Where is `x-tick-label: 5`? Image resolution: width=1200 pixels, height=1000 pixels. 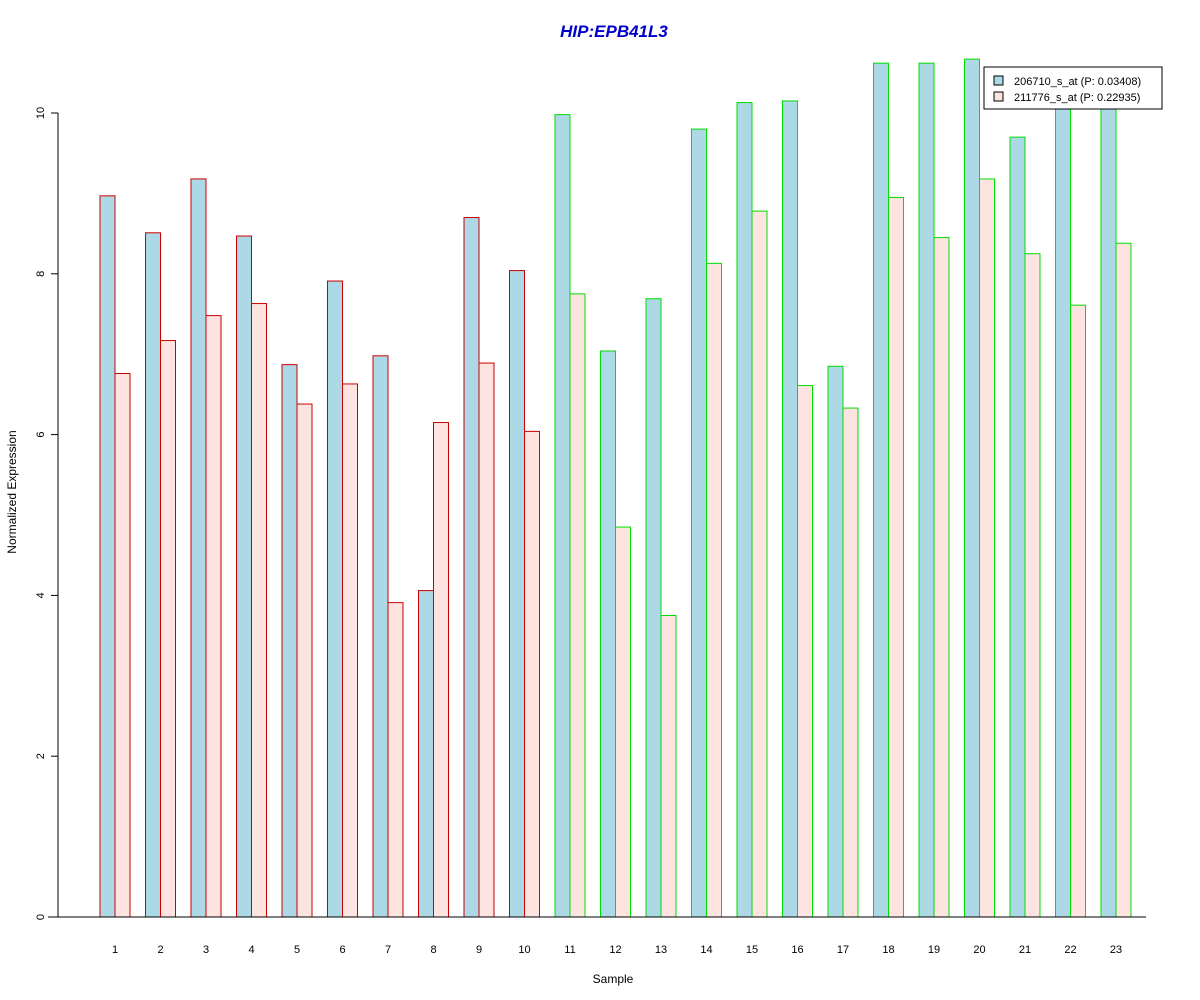 x-tick-label: 5 is located at coordinates (297, 950).